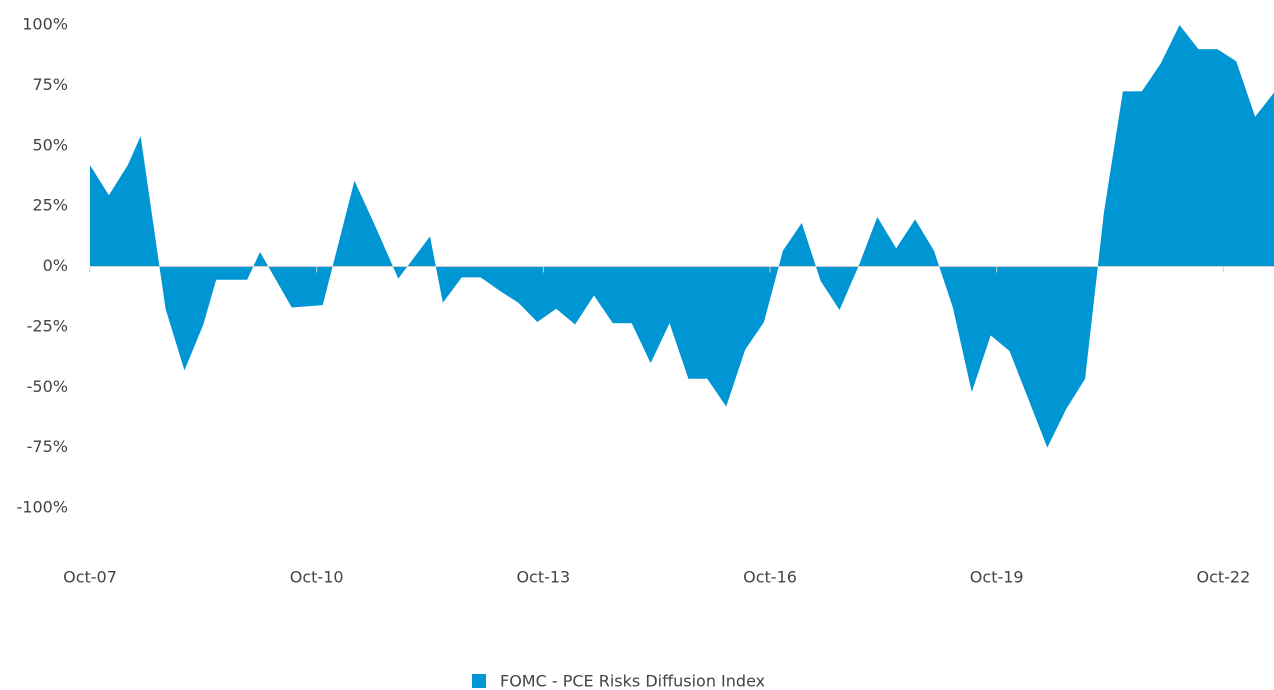 Image resolution: width=1274 pixels, height=690 pixels. Describe the element at coordinates (770, 577) in the screenshot. I see `x-tick-label: Oct-16` at that location.